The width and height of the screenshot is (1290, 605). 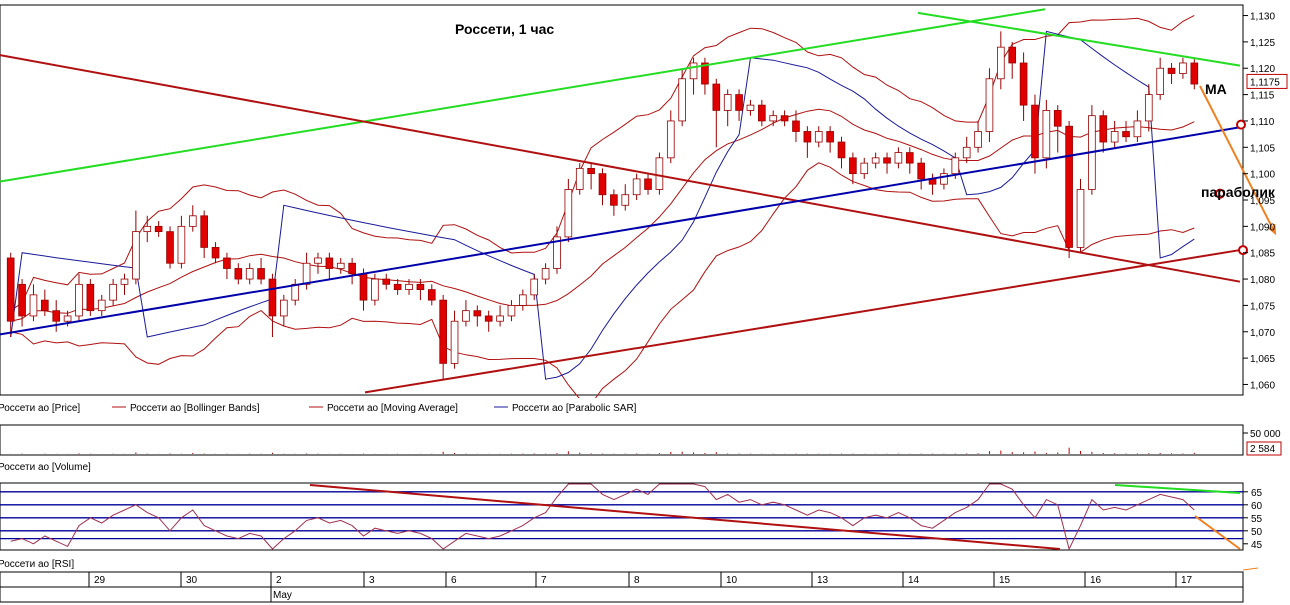 What do you see at coordinates (1257, 506) in the screenshot?
I see `rsi-tick-label: 60` at bounding box center [1257, 506].